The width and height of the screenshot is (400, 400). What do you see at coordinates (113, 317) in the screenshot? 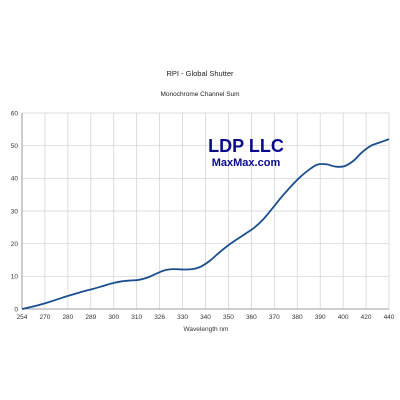
I see `x-tick-label: 300` at bounding box center [113, 317].